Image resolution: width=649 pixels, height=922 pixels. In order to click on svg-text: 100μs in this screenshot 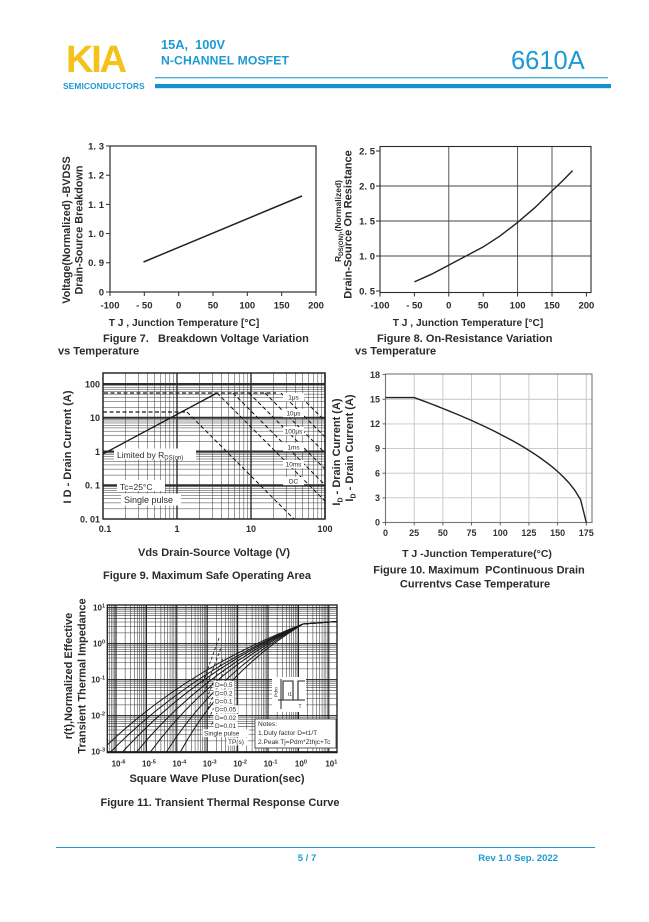, I will do `click(294, 432)`.